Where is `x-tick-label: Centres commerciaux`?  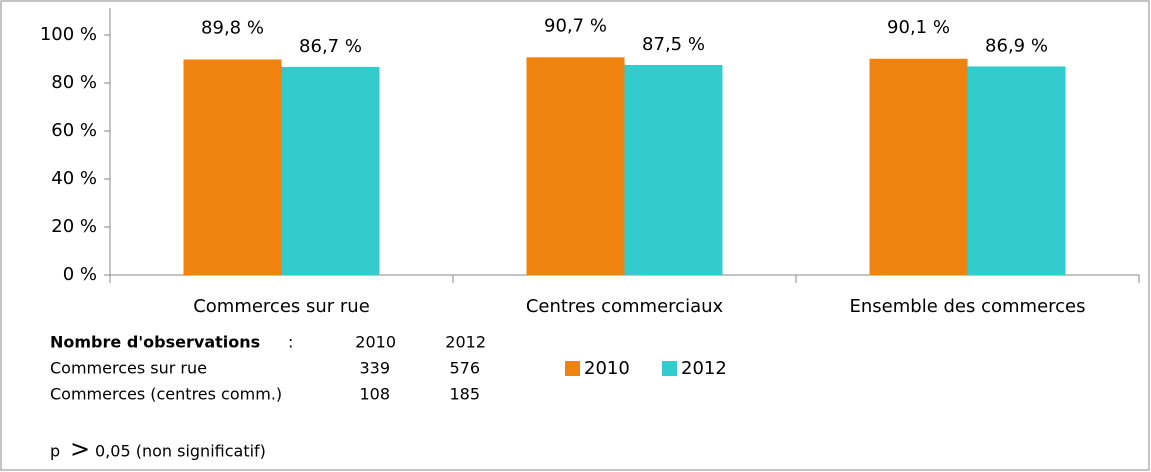
x-tick-label: Centres commerciaux is located at coordinates (625, 306).